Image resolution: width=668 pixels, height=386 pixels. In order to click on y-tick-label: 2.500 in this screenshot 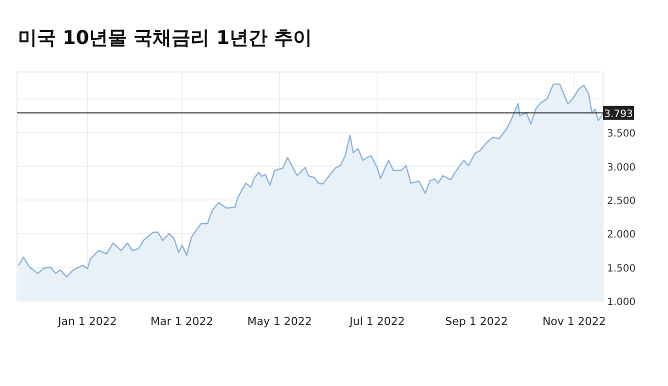, I will do `click(621, 201)`.